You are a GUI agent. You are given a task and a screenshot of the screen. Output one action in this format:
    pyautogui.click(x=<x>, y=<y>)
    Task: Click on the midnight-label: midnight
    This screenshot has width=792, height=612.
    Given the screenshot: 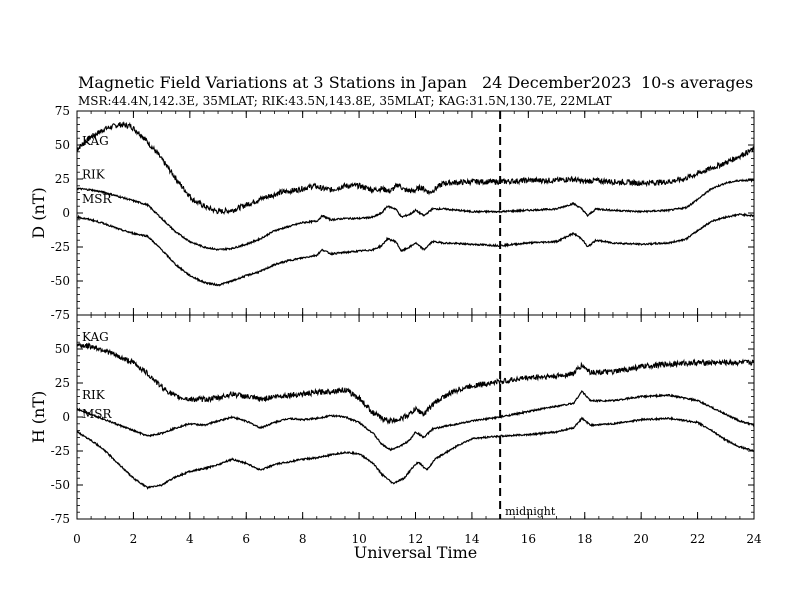 What is the action you would take?
    pyautogui.click(x=530, y=511)
    